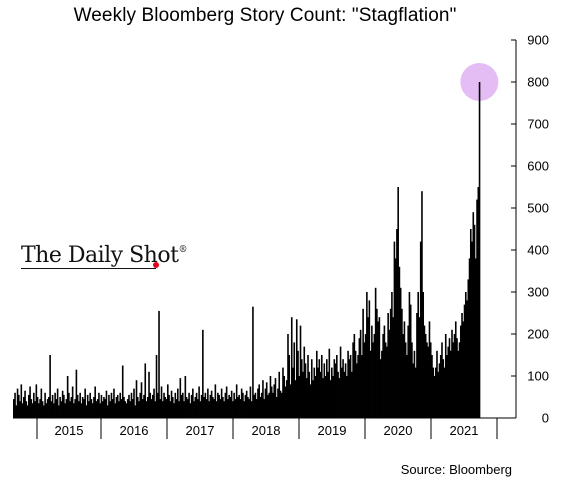  I want to click on y-tick-label: 200, so click(538, 334).